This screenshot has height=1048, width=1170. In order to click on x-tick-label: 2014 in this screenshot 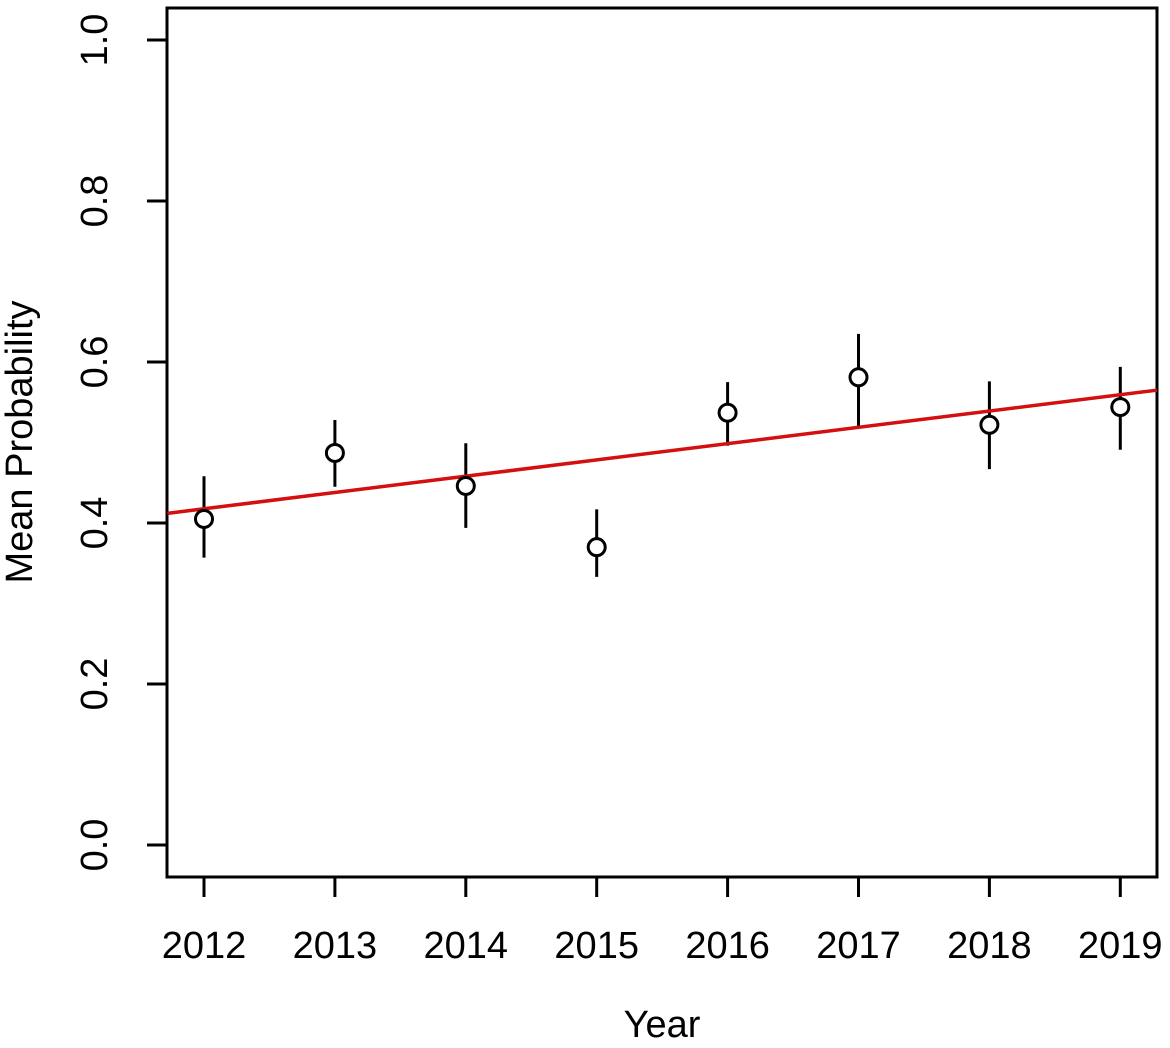, I will do `click(466, 946)`.